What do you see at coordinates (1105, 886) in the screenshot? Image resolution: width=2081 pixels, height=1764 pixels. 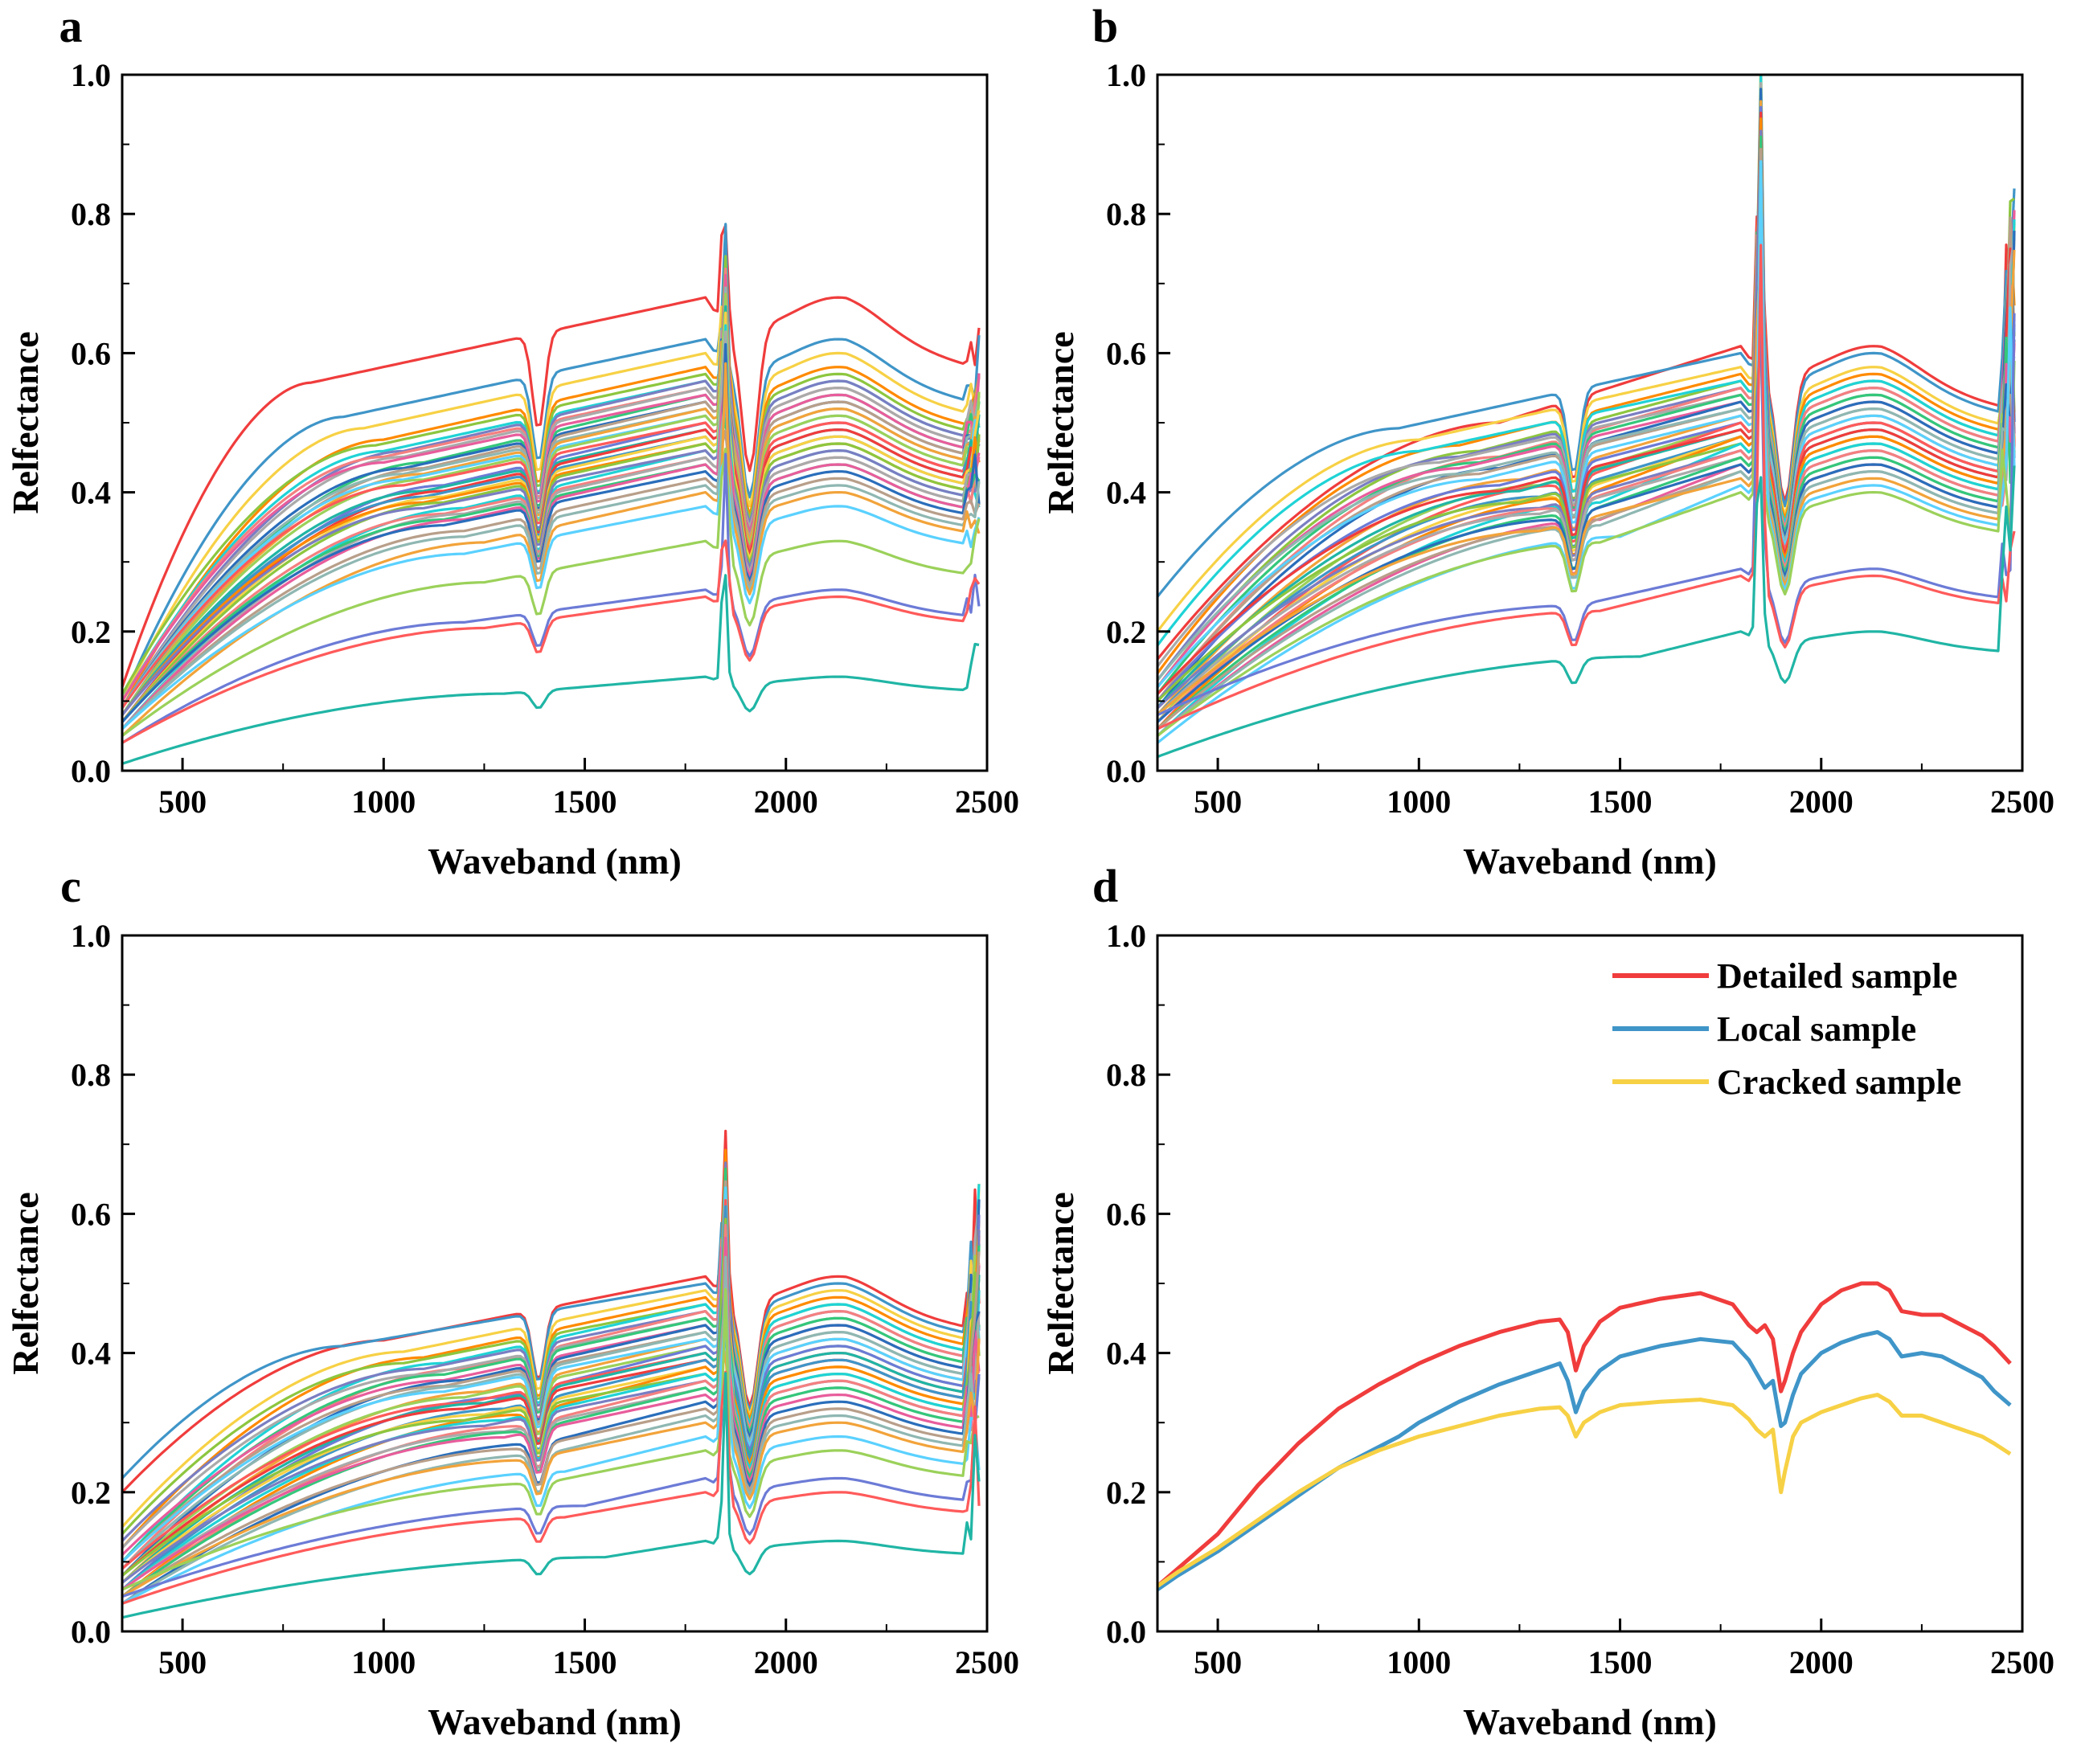 I see `panel-letter: d` at bounding box center [1105, 886].